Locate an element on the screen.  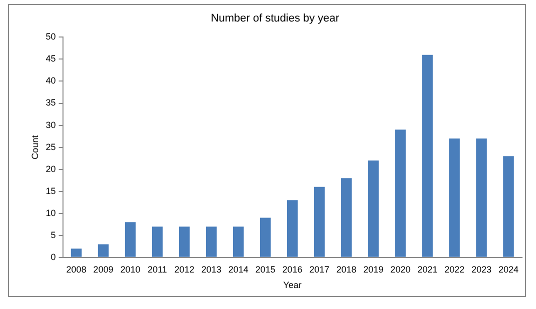
x-tick-label: 2012 is located at coordinates (184, 269).